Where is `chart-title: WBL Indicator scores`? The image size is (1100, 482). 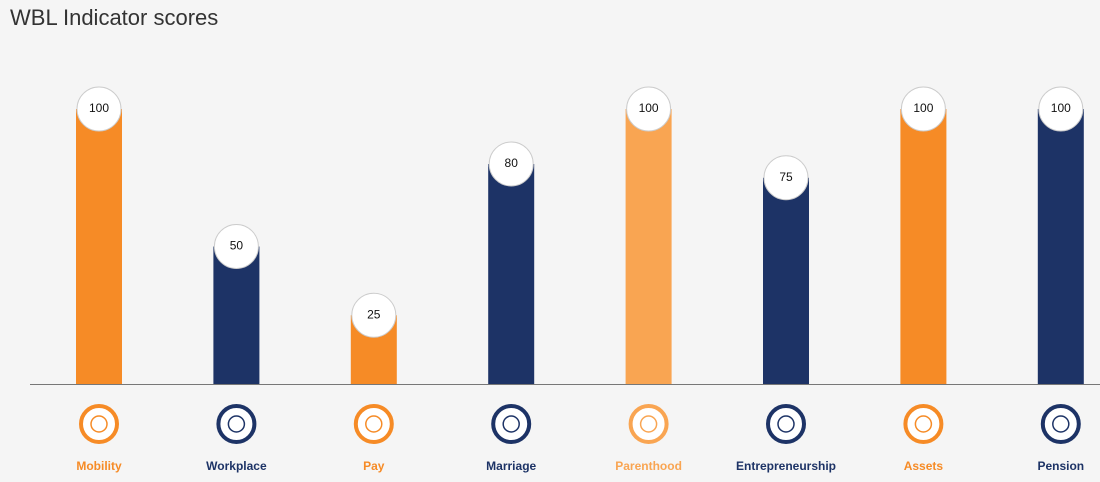 chart-title: WBL Indicator scores is located at coordinates (114, 17).